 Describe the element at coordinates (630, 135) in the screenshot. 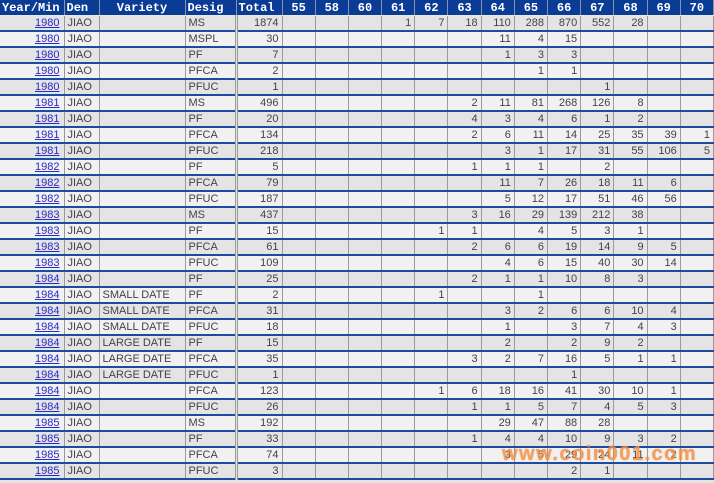

I see `cell-grade-68: 35` at that location.